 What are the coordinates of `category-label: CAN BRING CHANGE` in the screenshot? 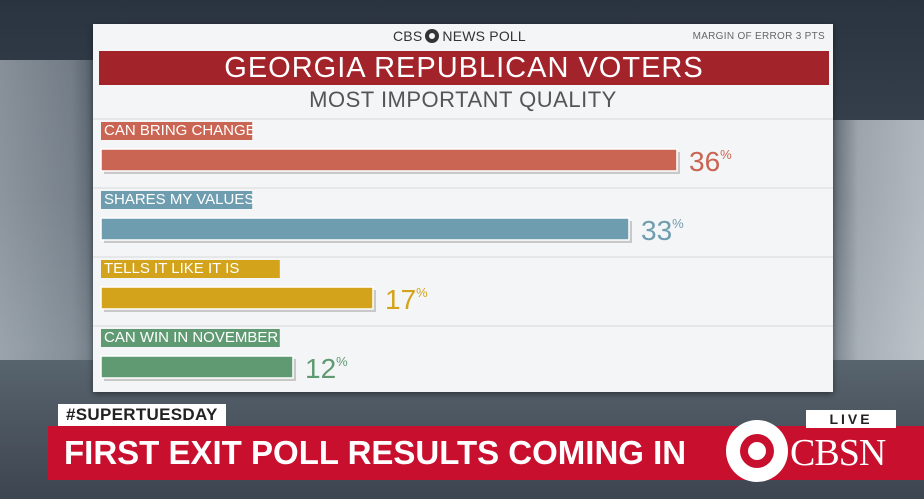 It's located at (180, 130).